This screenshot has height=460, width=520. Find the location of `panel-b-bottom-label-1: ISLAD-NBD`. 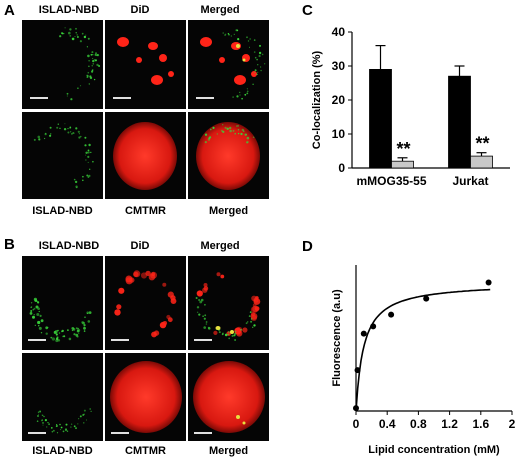

panel-b-bottom-label-1: ISLAD-NBD is located at coordinates (62, 451).